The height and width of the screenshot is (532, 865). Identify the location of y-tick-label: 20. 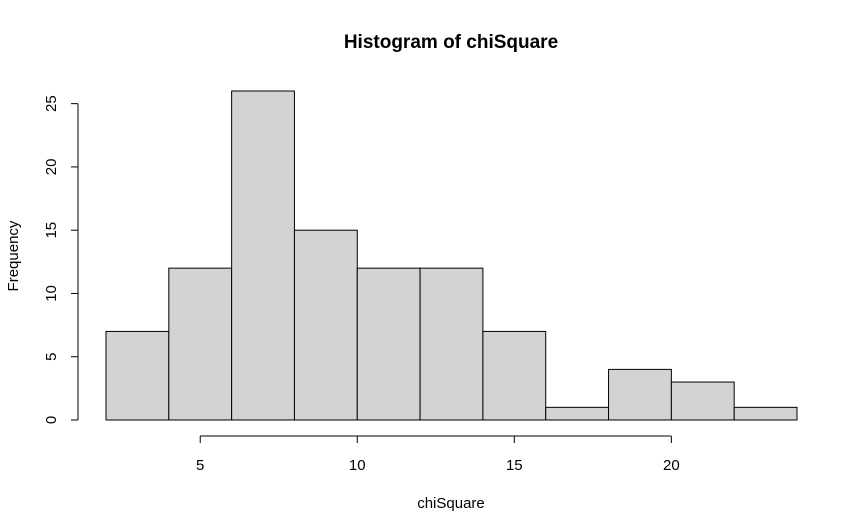
(51, 167).